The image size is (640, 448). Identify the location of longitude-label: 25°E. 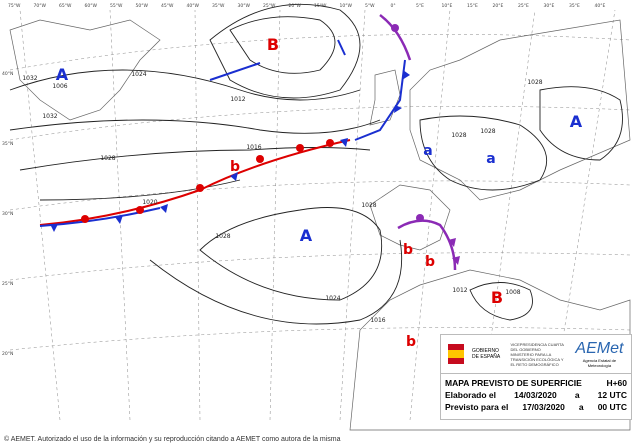
(523, 6).